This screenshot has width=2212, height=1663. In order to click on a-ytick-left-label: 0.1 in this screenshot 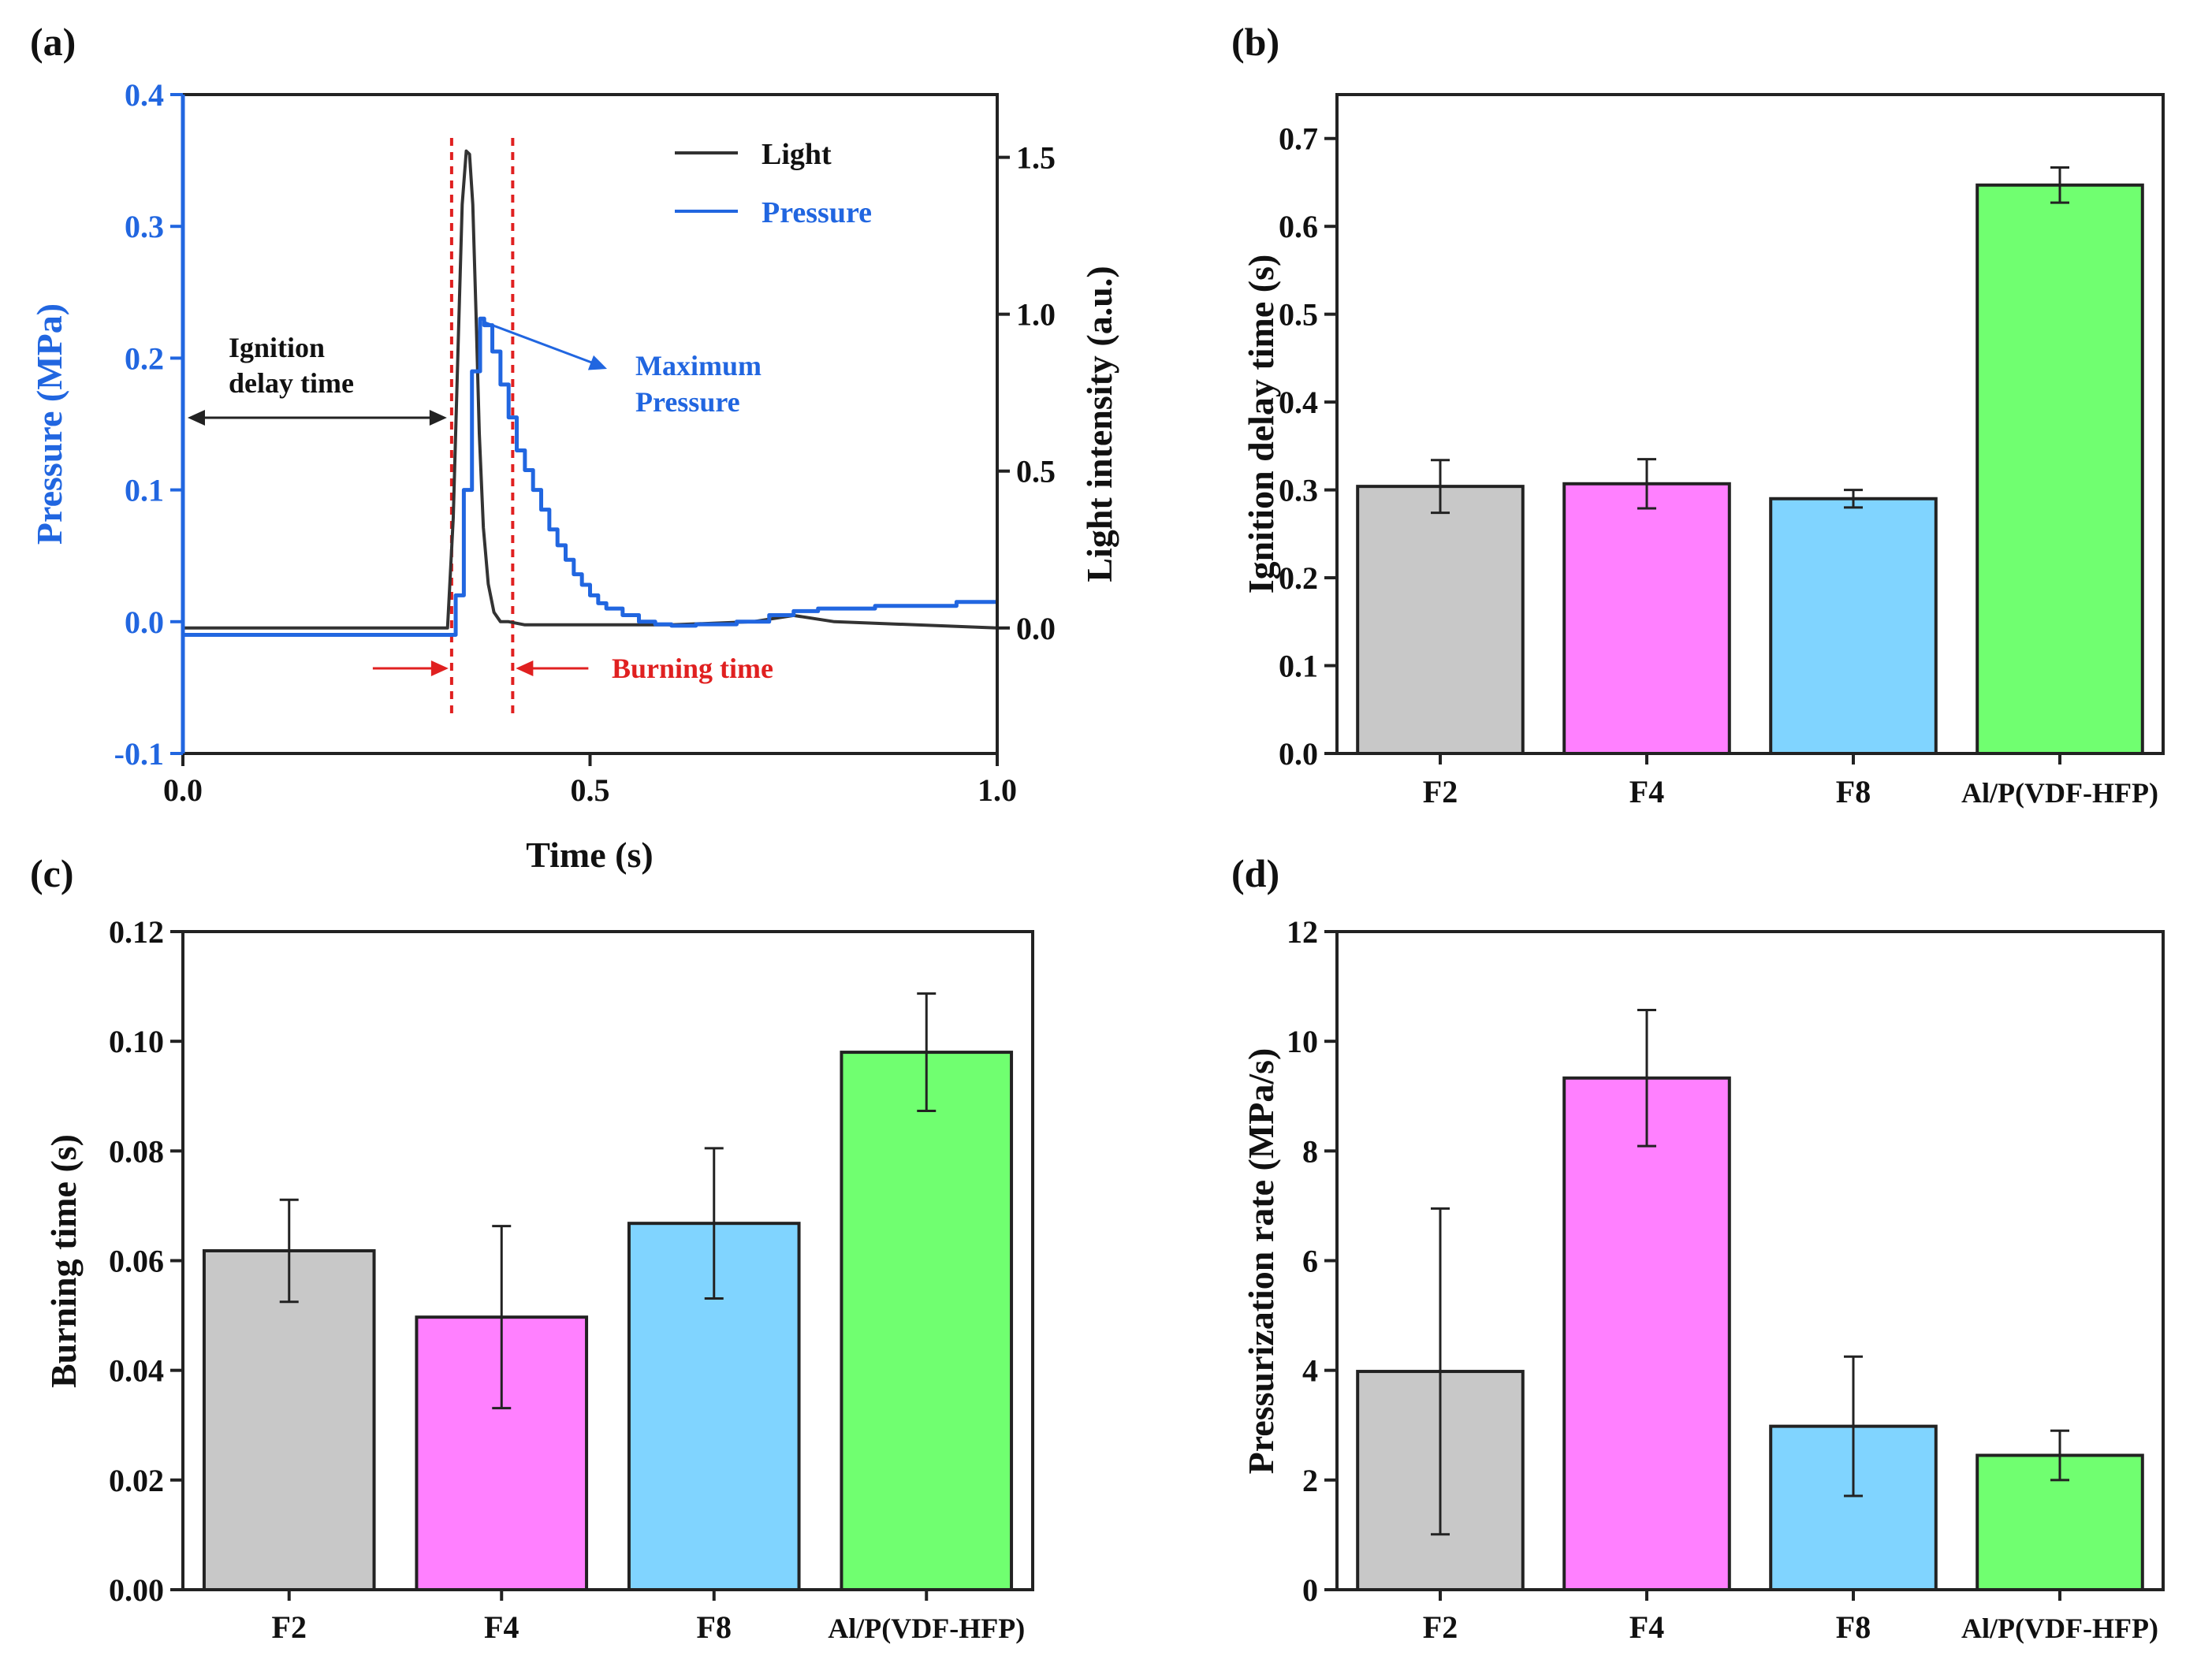, I will do `click(145, 490)`.